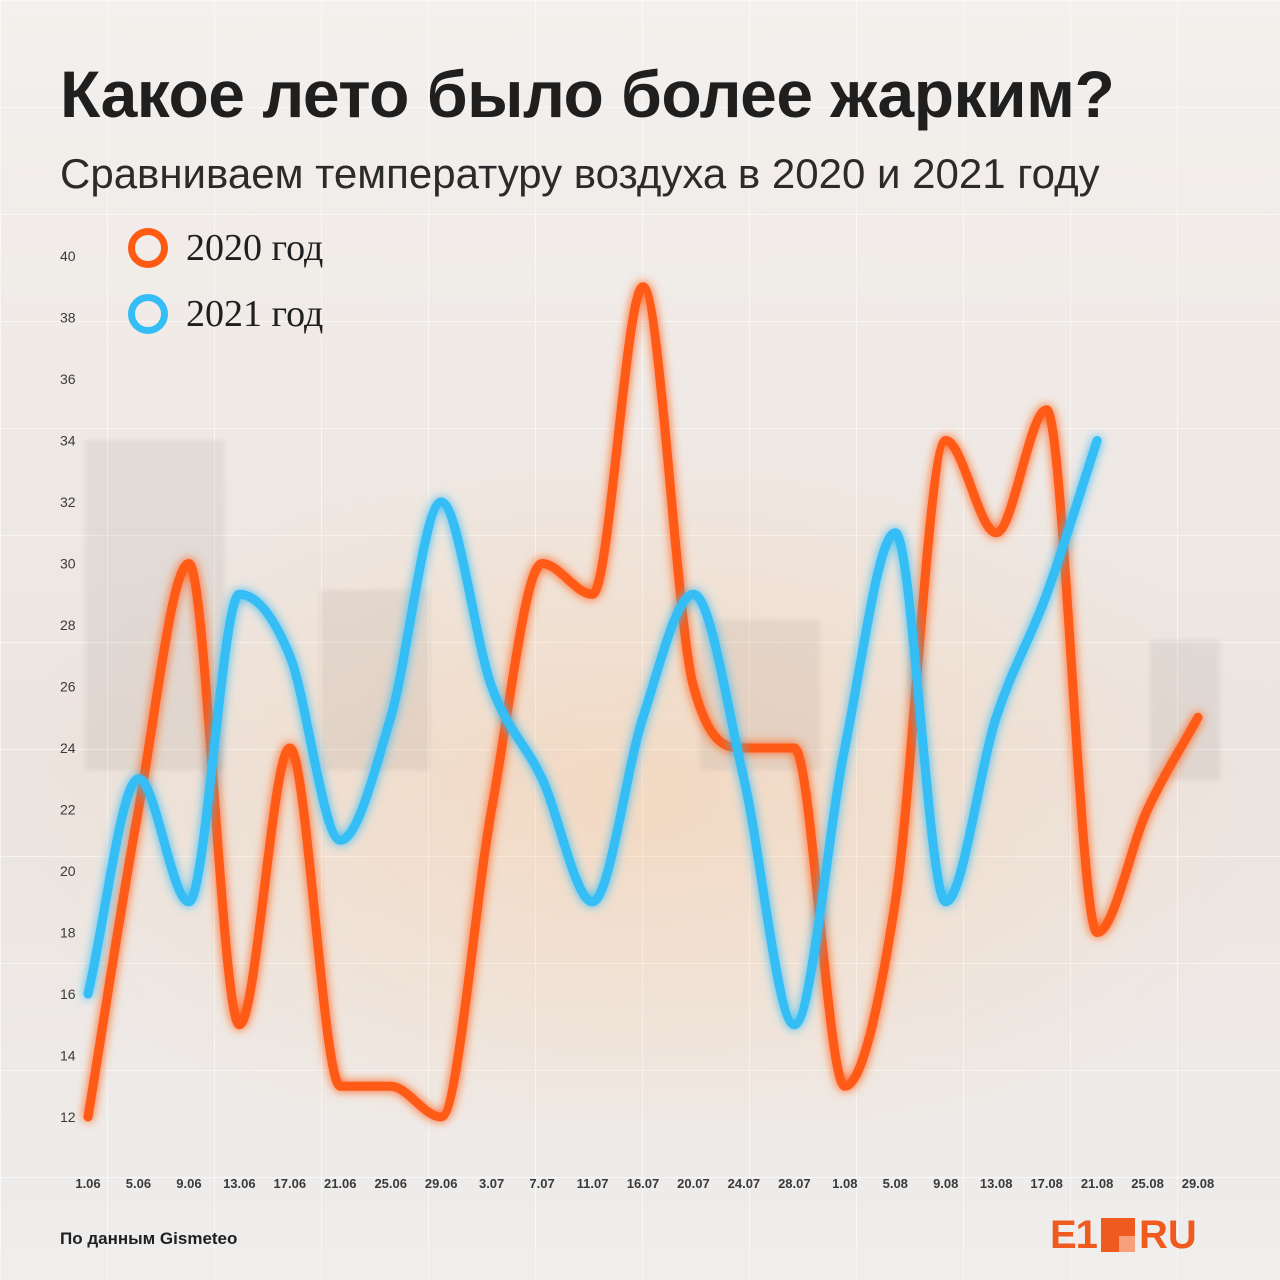 The width and height of the screenshot is (1280, 1280). I want to click on y-tick-label: 12, so click(68, 1117).